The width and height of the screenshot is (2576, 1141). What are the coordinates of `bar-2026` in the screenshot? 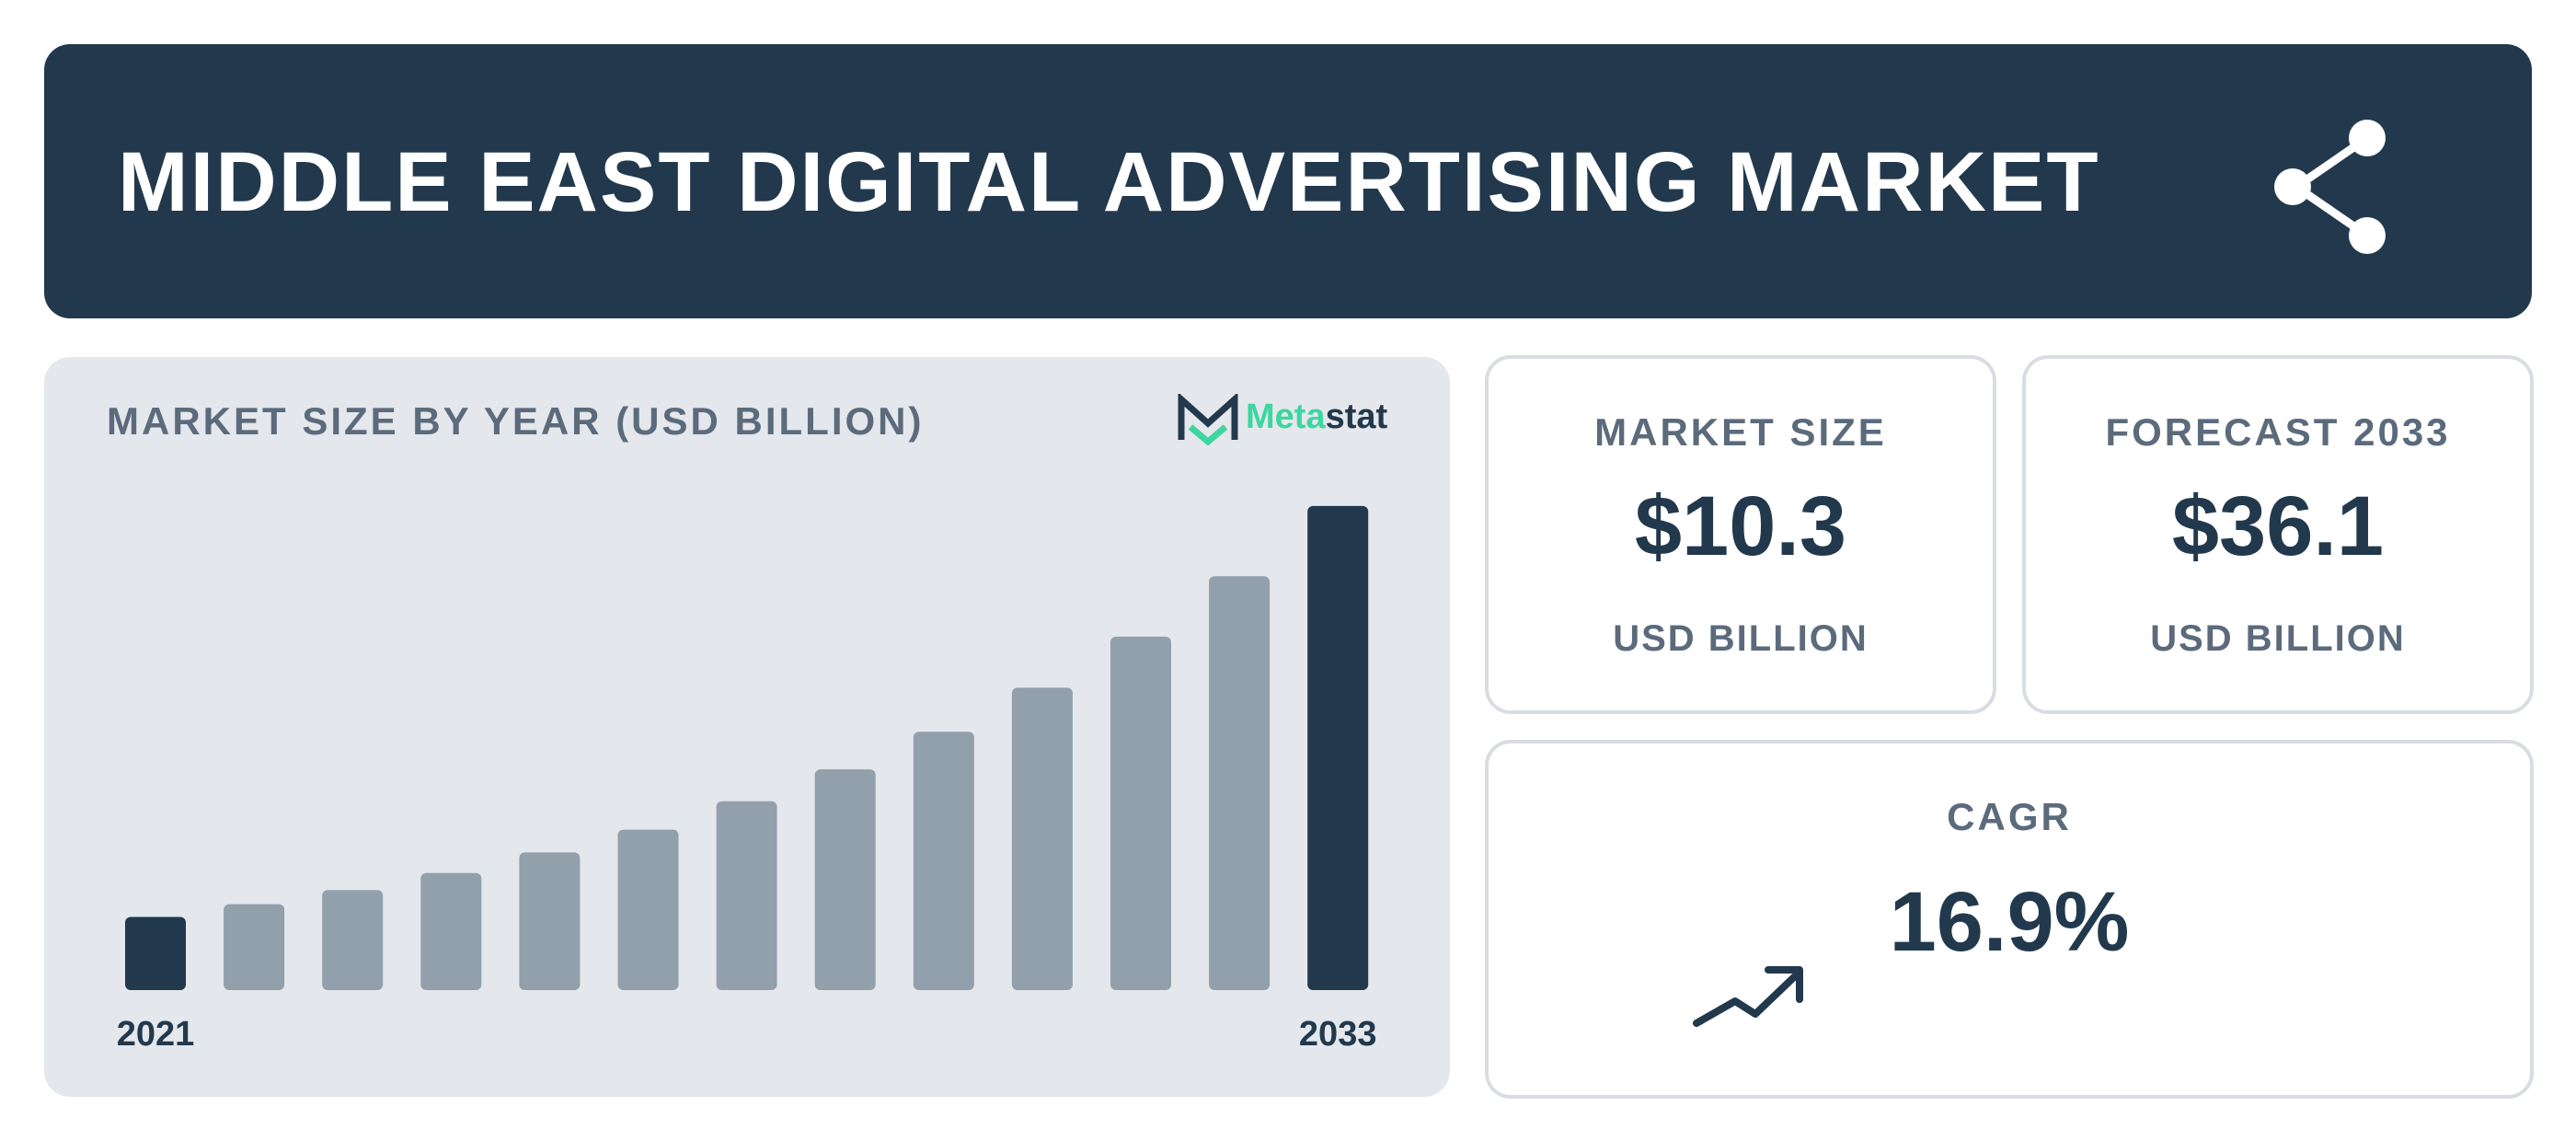 It's located at (648, 910).